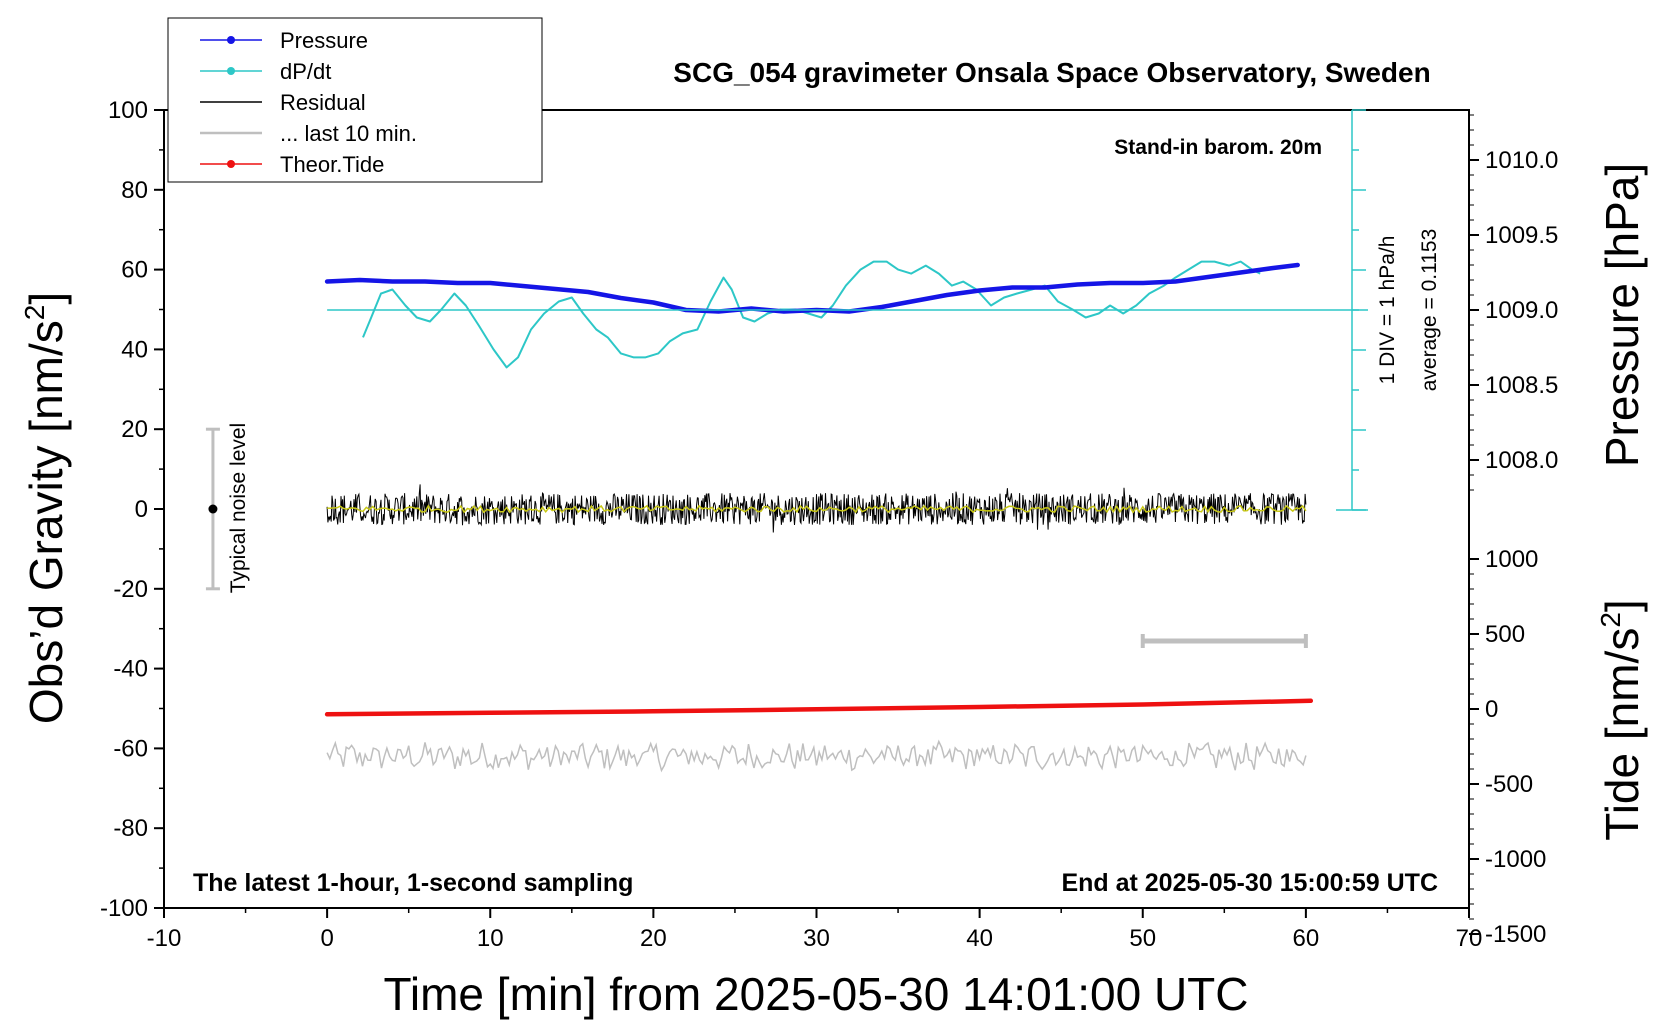  I want to click on barometer-note: Stand-in barom. 20m, so click(1218, 147).